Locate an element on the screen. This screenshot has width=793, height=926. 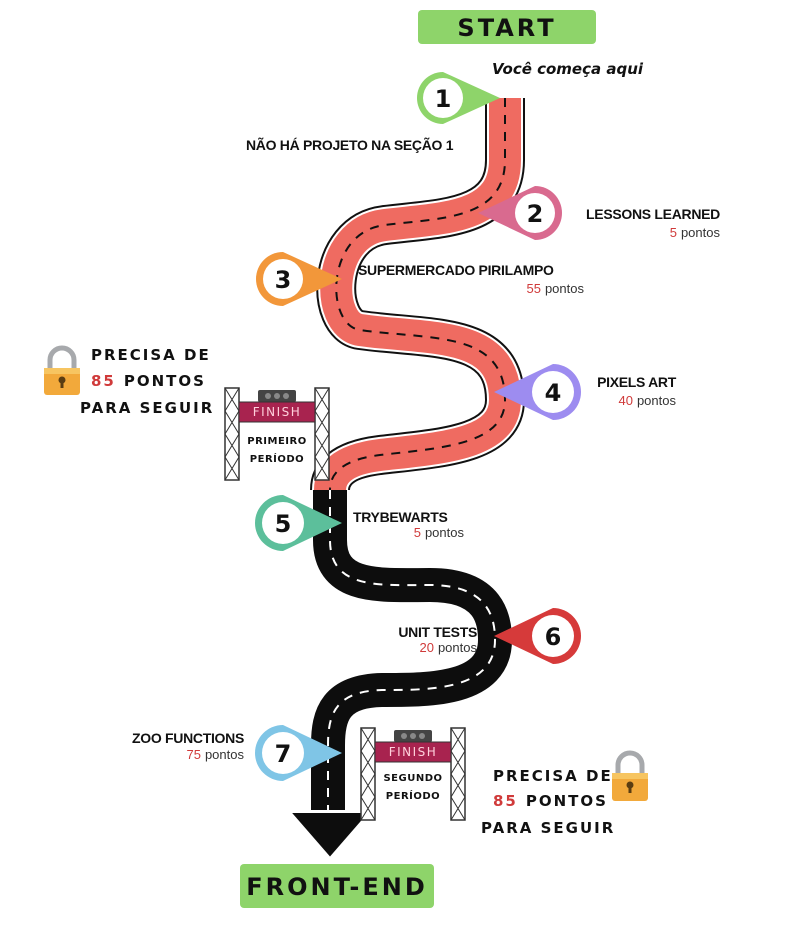
milestone-number-3: 3 is located at coordinates (283, 280).